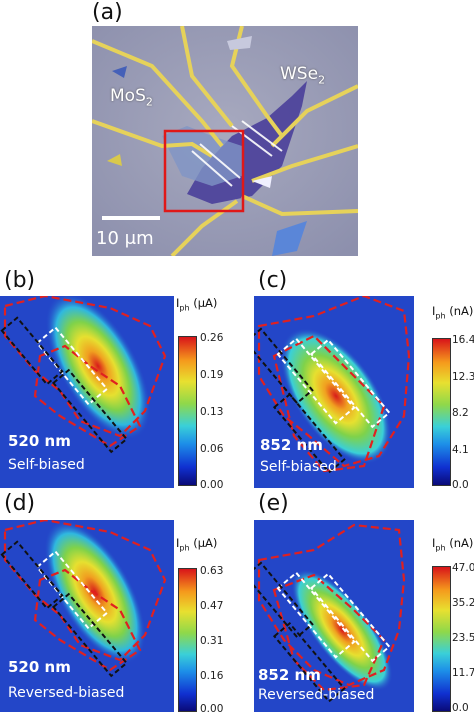 This screenshot has height=718, width=474. What do you see at coordinates (46, 465) in the screenshot?
I see `condition-label-b: Self-biased` at bounding box center [46, 465].